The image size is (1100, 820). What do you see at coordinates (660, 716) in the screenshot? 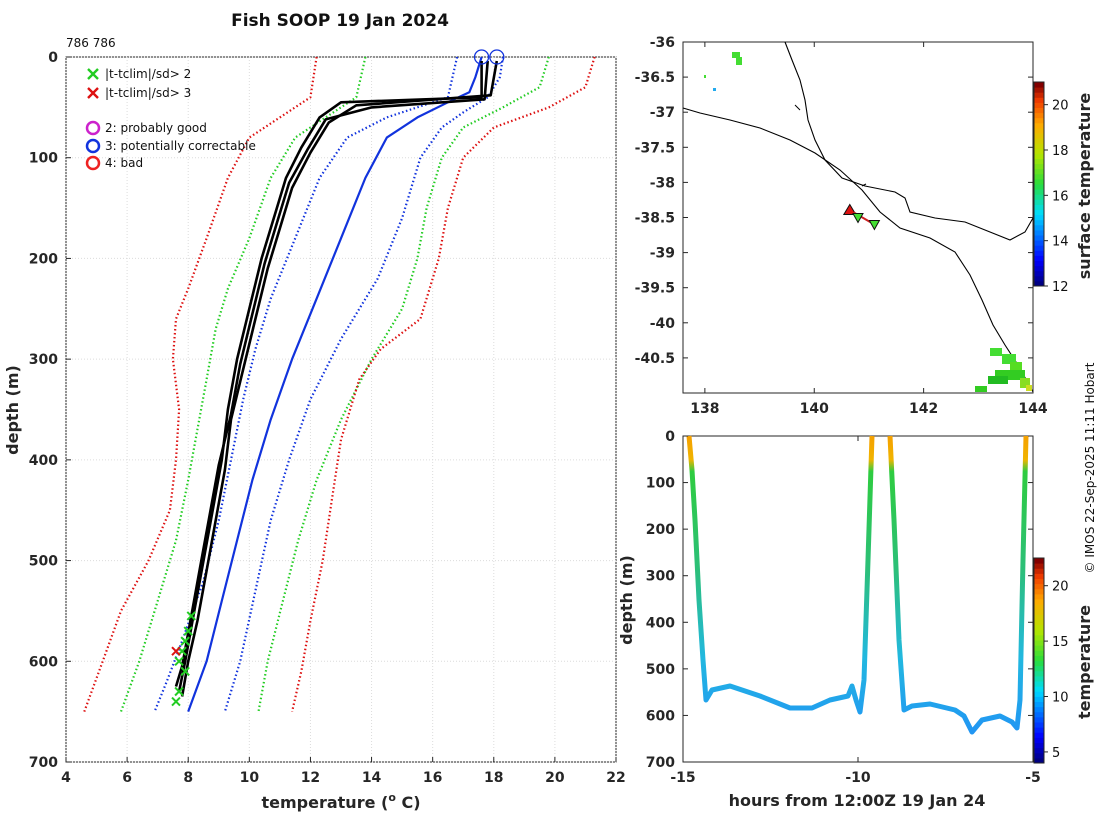
I see `section-y-tick: 600` at bounding box center [660, 716].